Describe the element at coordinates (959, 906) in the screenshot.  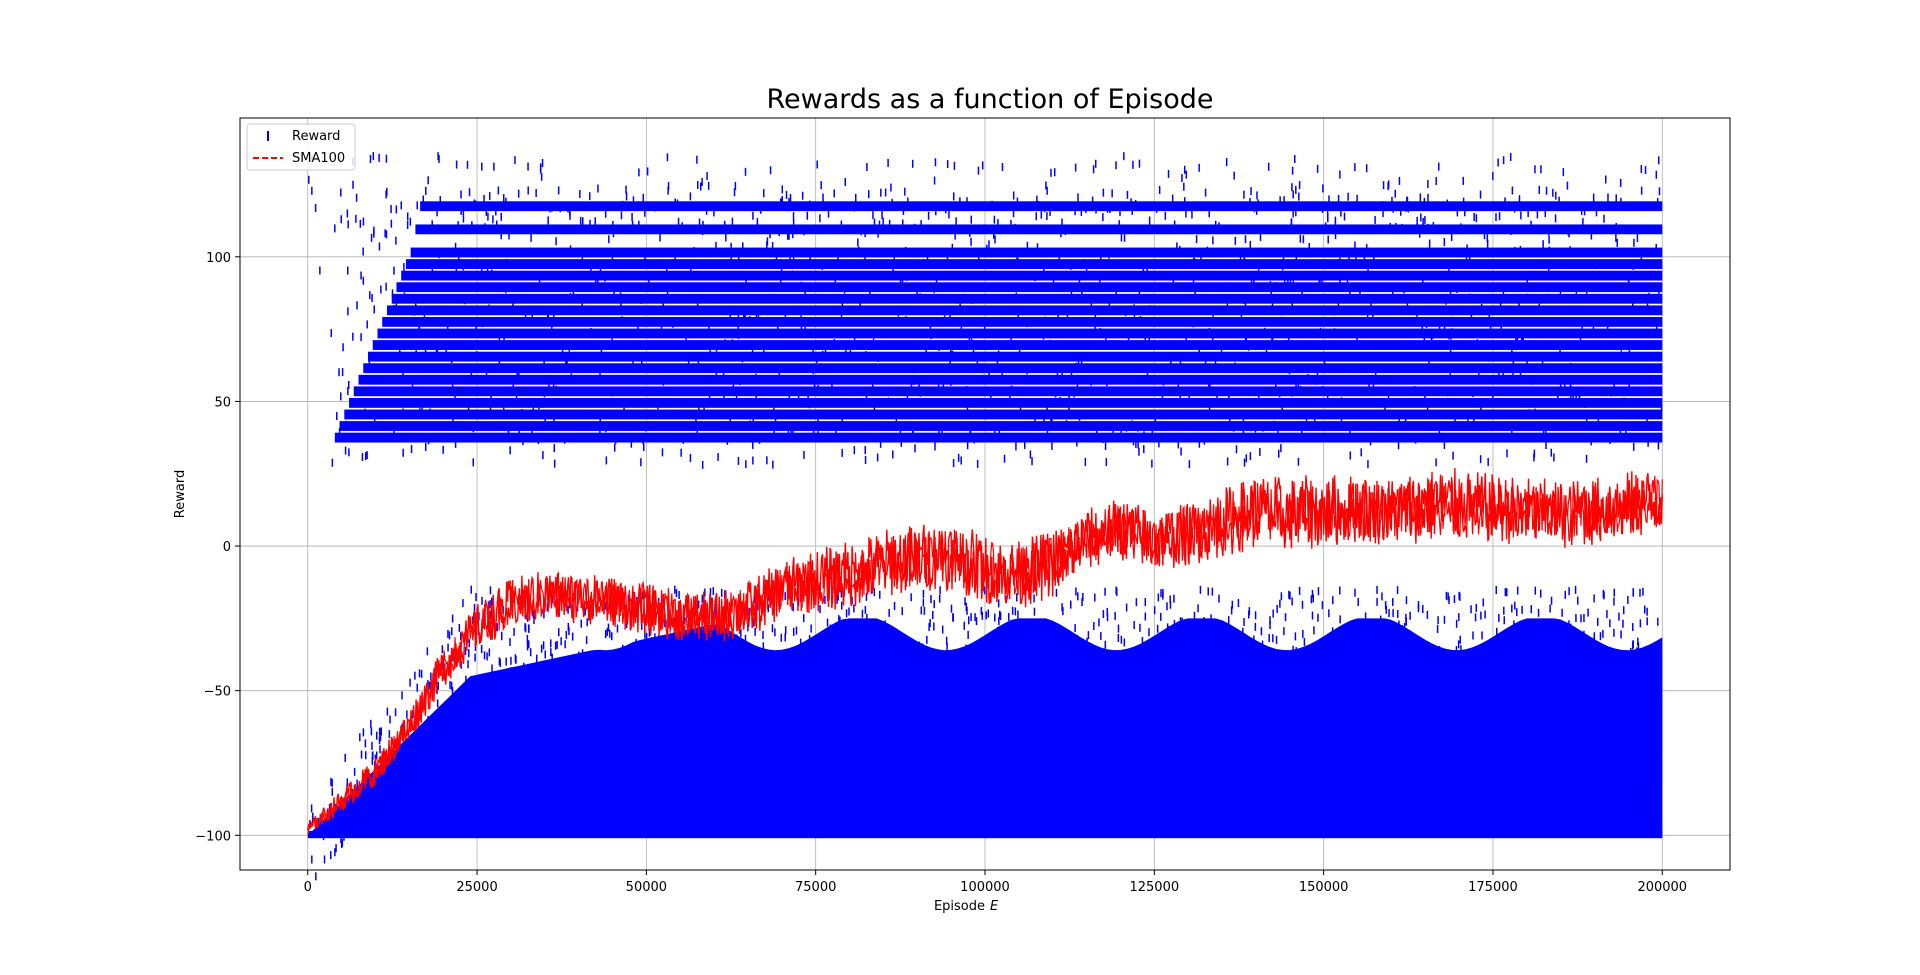
I see `x-axis-label: Episode` at that location.